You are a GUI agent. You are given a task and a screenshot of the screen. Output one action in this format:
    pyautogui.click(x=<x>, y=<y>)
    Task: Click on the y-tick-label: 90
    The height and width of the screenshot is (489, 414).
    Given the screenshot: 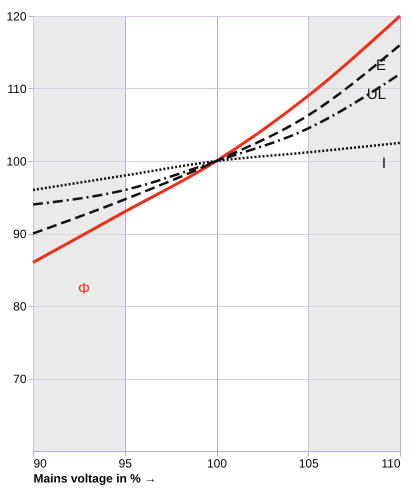 What is the action you would take?
    pyautogui.click(x=20, y=234)
    